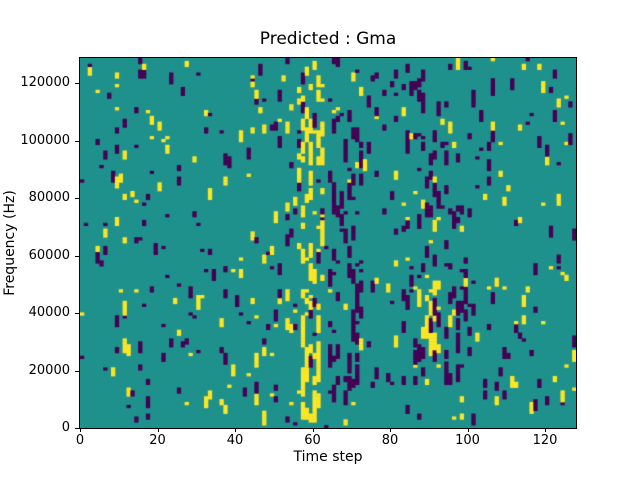  What do you see at coordinates (45, 140) in the screenshot?
I see `y-tick-label: 100000` at bounding box center [45, 140].